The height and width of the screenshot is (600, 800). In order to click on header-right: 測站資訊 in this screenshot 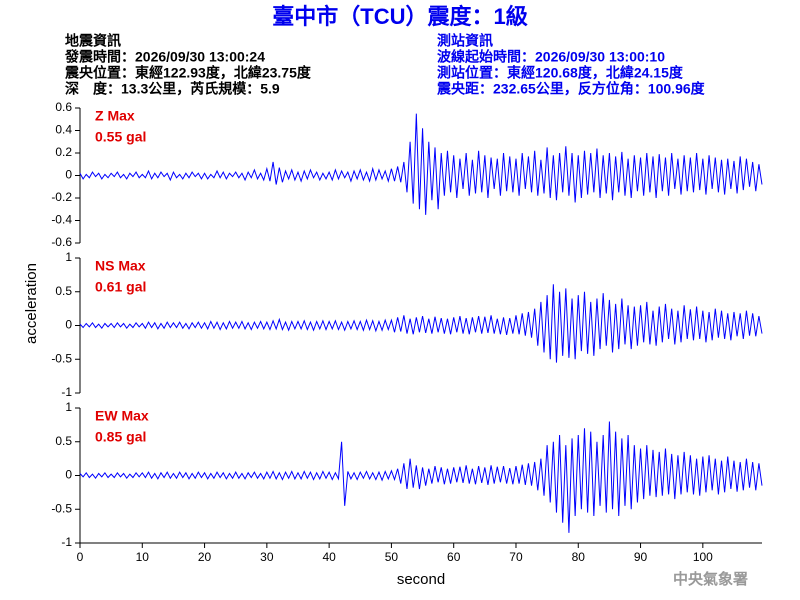, I will do `click(465, 41)`.